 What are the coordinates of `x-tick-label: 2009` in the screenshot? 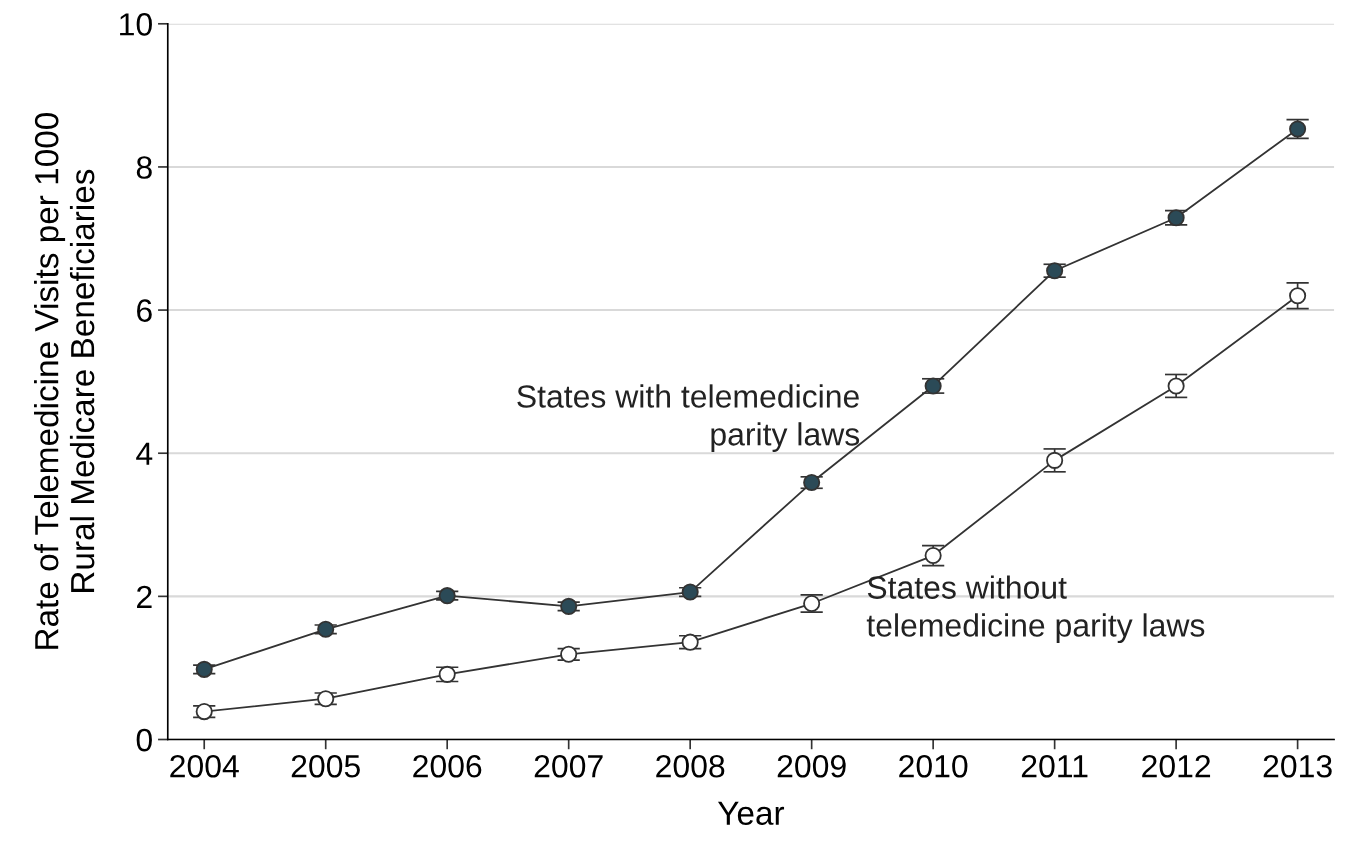 It's located at (811, 766).